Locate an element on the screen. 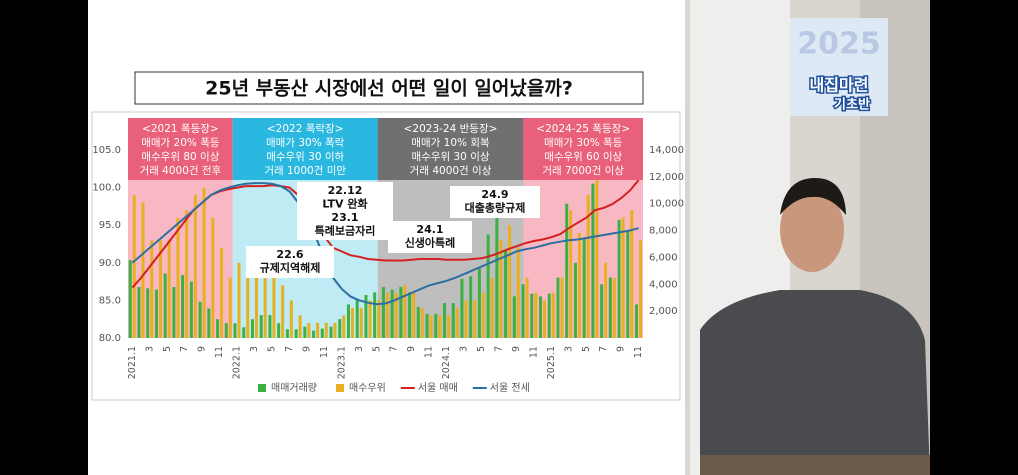 The height and width of the screenshot is (475, 1018). y-tick-label: 105.0 is located at coordinates (106, 150).